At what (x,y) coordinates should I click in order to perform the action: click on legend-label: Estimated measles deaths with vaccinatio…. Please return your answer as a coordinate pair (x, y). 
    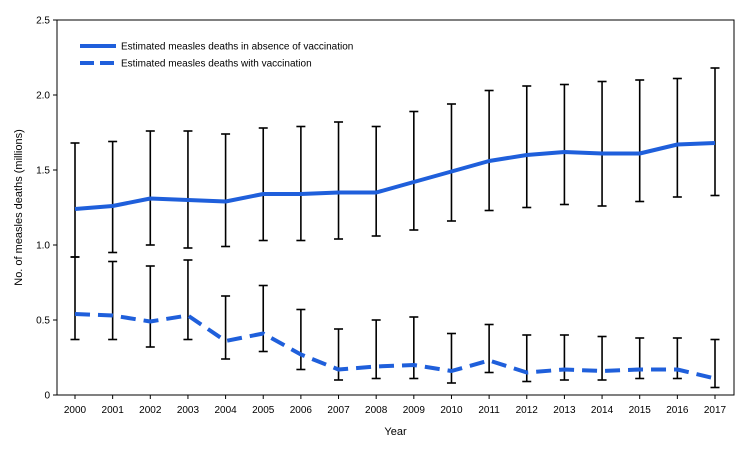
    Looking at the image, I should click on (216, 64).